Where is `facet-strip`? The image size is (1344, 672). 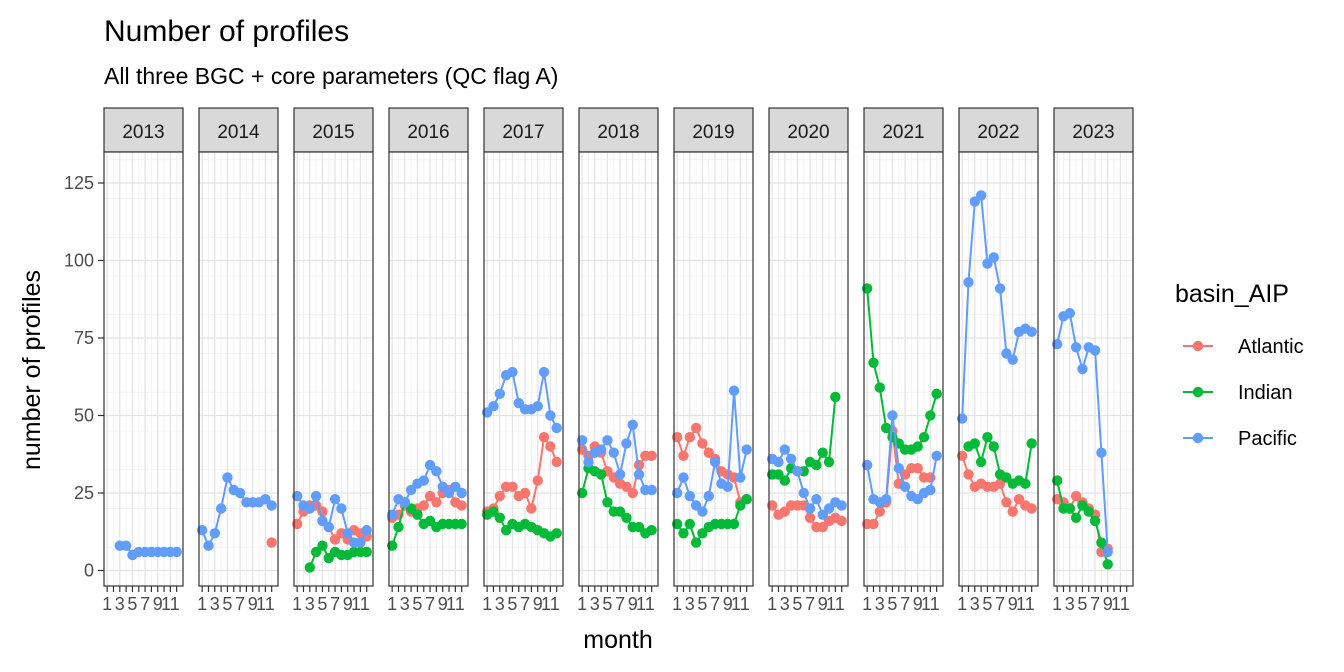
facet-strip is located at coordinates (238, 130).